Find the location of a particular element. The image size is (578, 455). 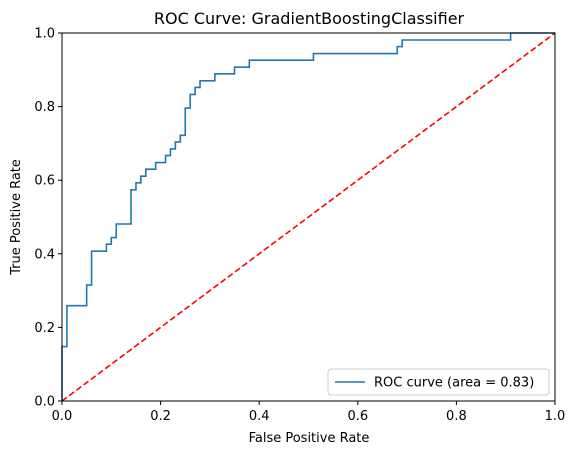

y-tick-label: 0.8 is located at coordinates (44, 107).